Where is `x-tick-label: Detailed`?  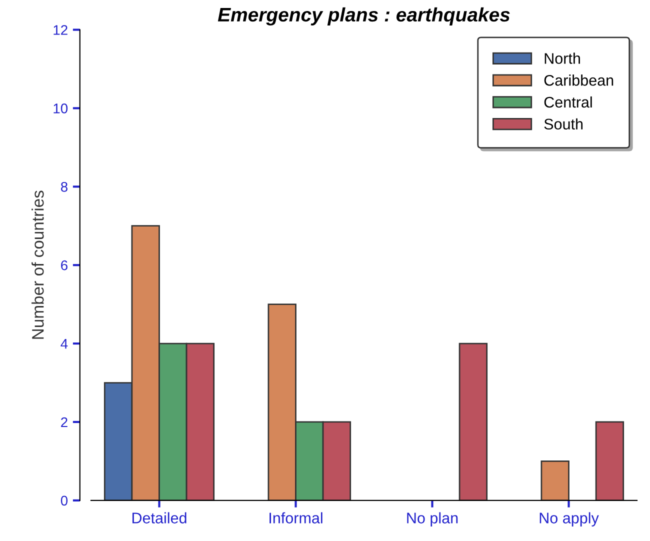 x-tick-label: Detailed is located at coordinates (159, 518).